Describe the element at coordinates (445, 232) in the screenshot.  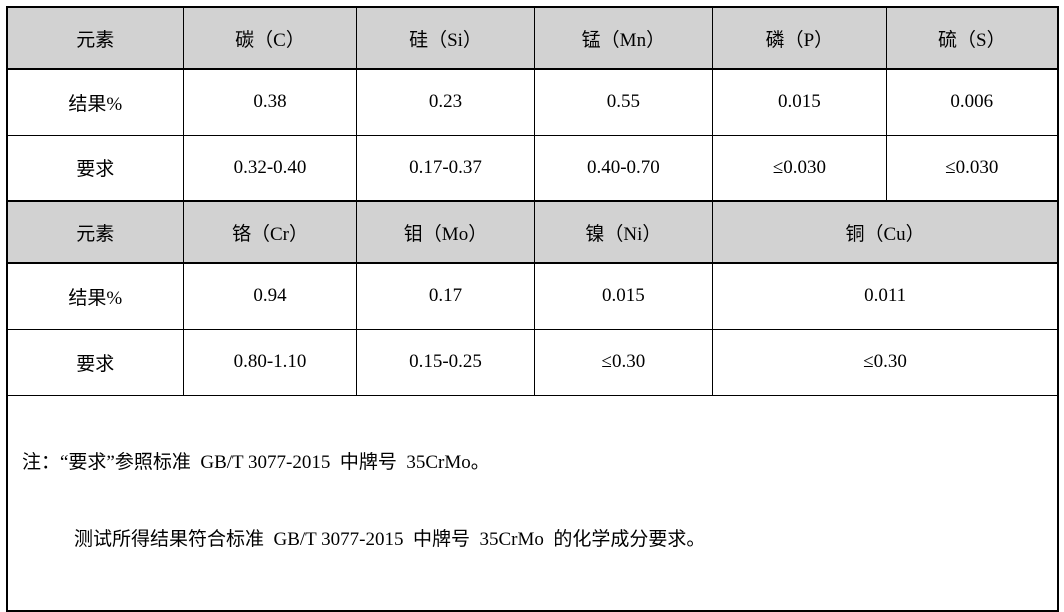
I see `element-header-molybdenum: 钼（Mo）` at that location.